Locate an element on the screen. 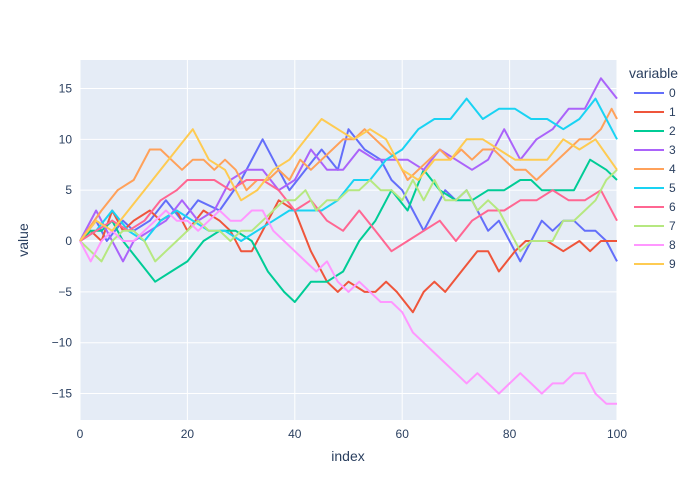  legend-label-7: 7 is located at coordinates (672, 226).